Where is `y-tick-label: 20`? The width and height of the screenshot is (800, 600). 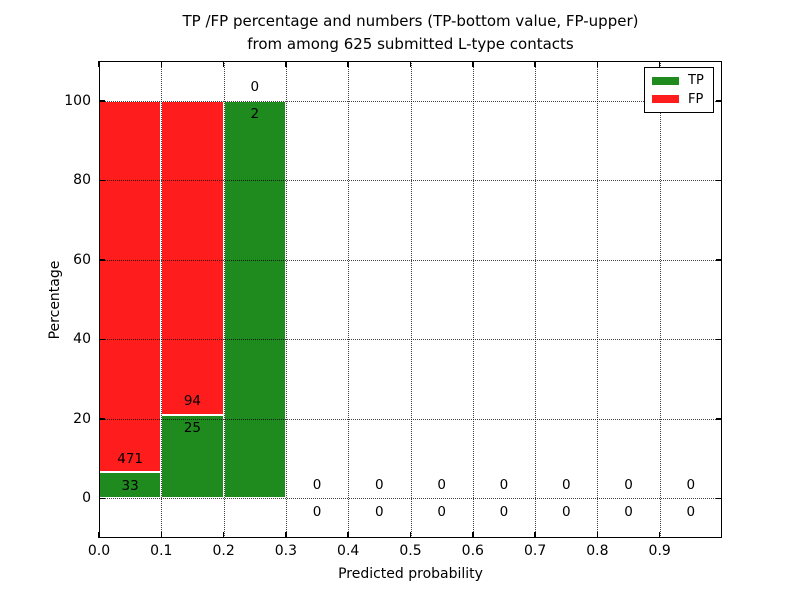 y-tick-label: 20 is located at coordinates (82, 418).